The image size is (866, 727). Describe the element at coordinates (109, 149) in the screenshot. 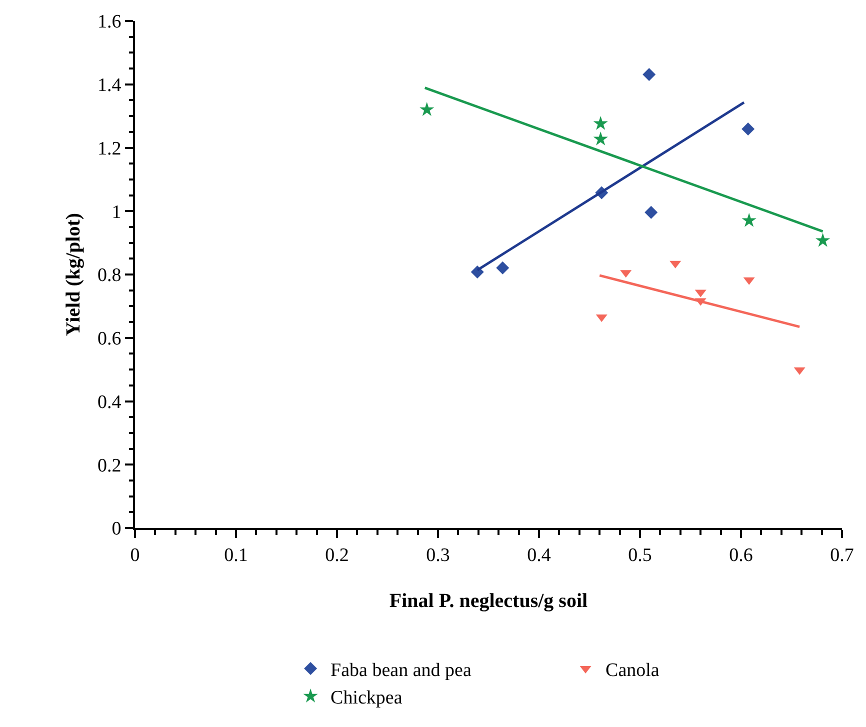

I see `y-tick-label: 1.2` at that location.